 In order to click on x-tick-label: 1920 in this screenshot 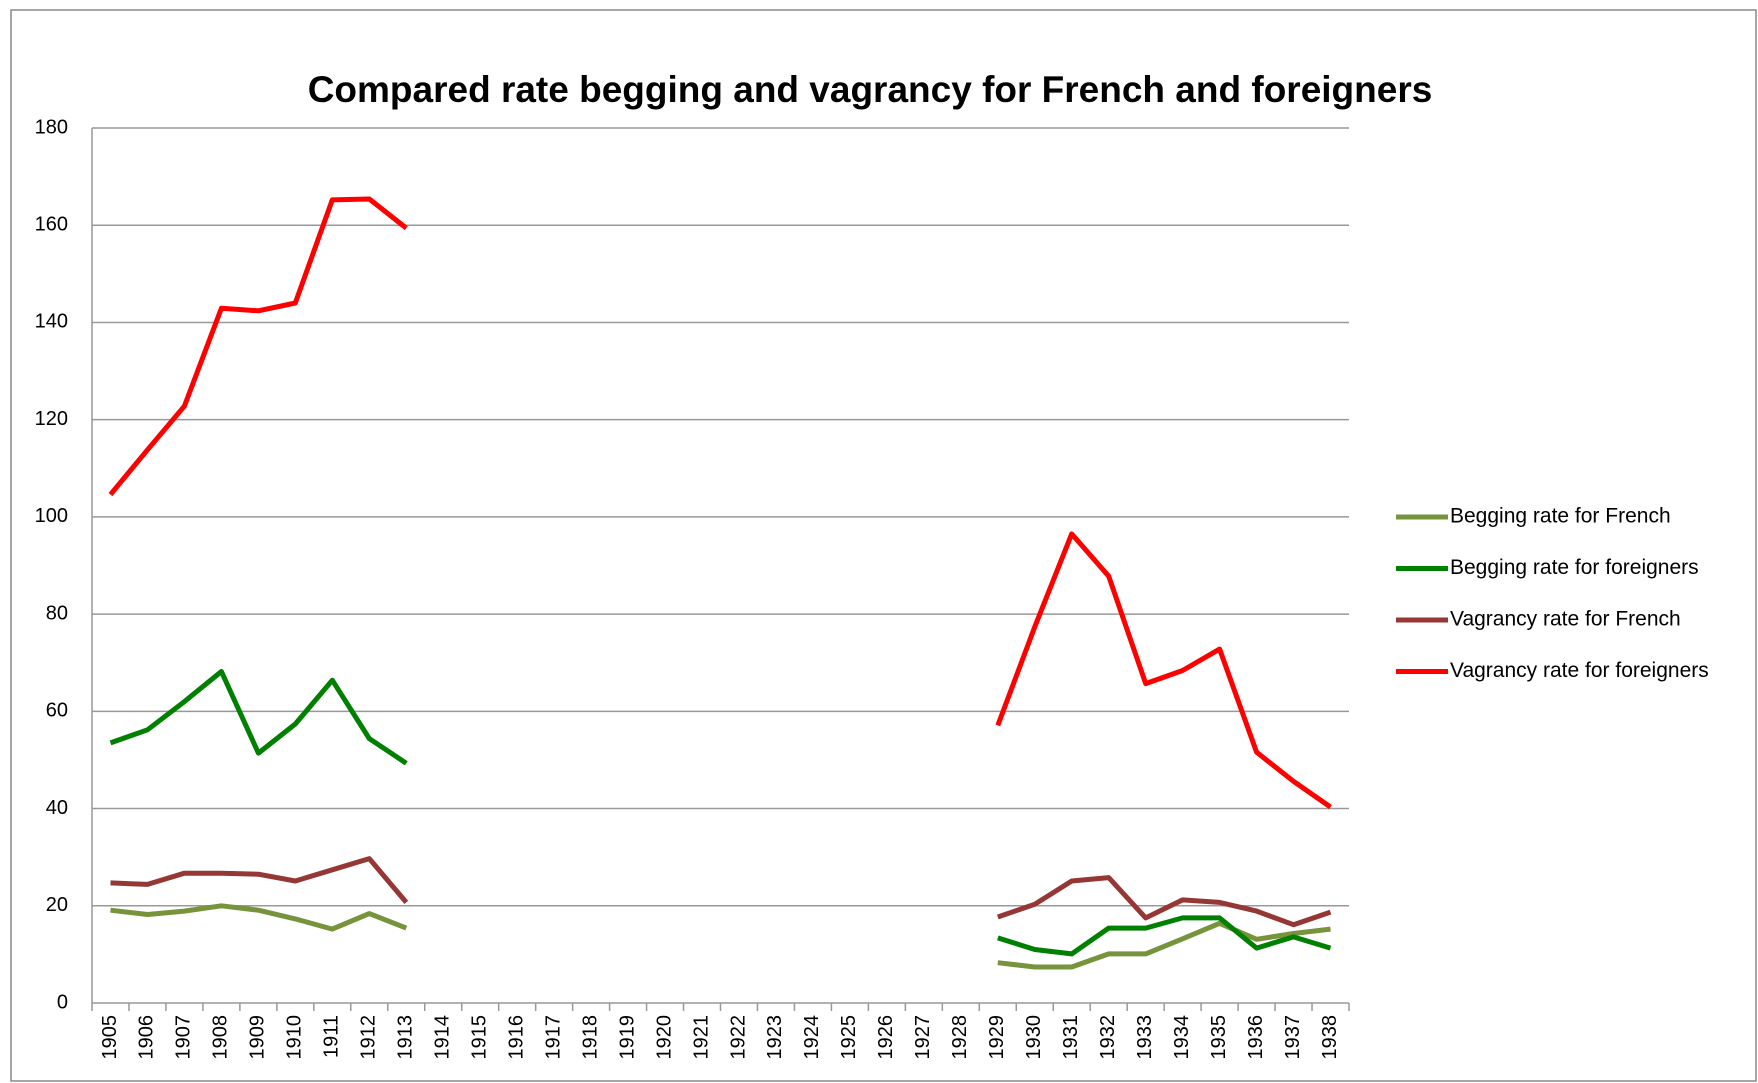, I will do `click(664, 1037)`.